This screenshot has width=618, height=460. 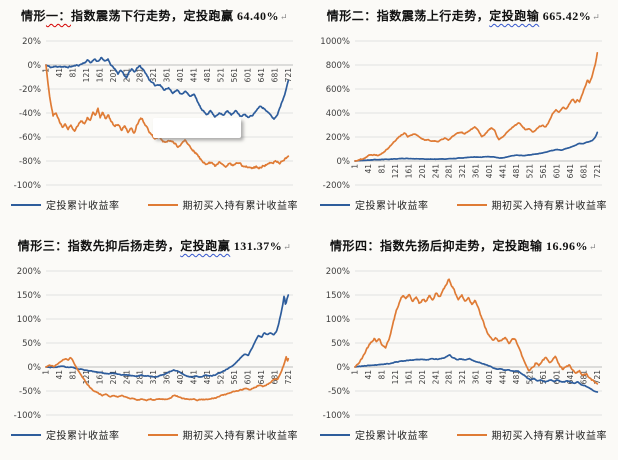 I want to click on y-axis-tick-label: -20%, so click(x=30, y=90).